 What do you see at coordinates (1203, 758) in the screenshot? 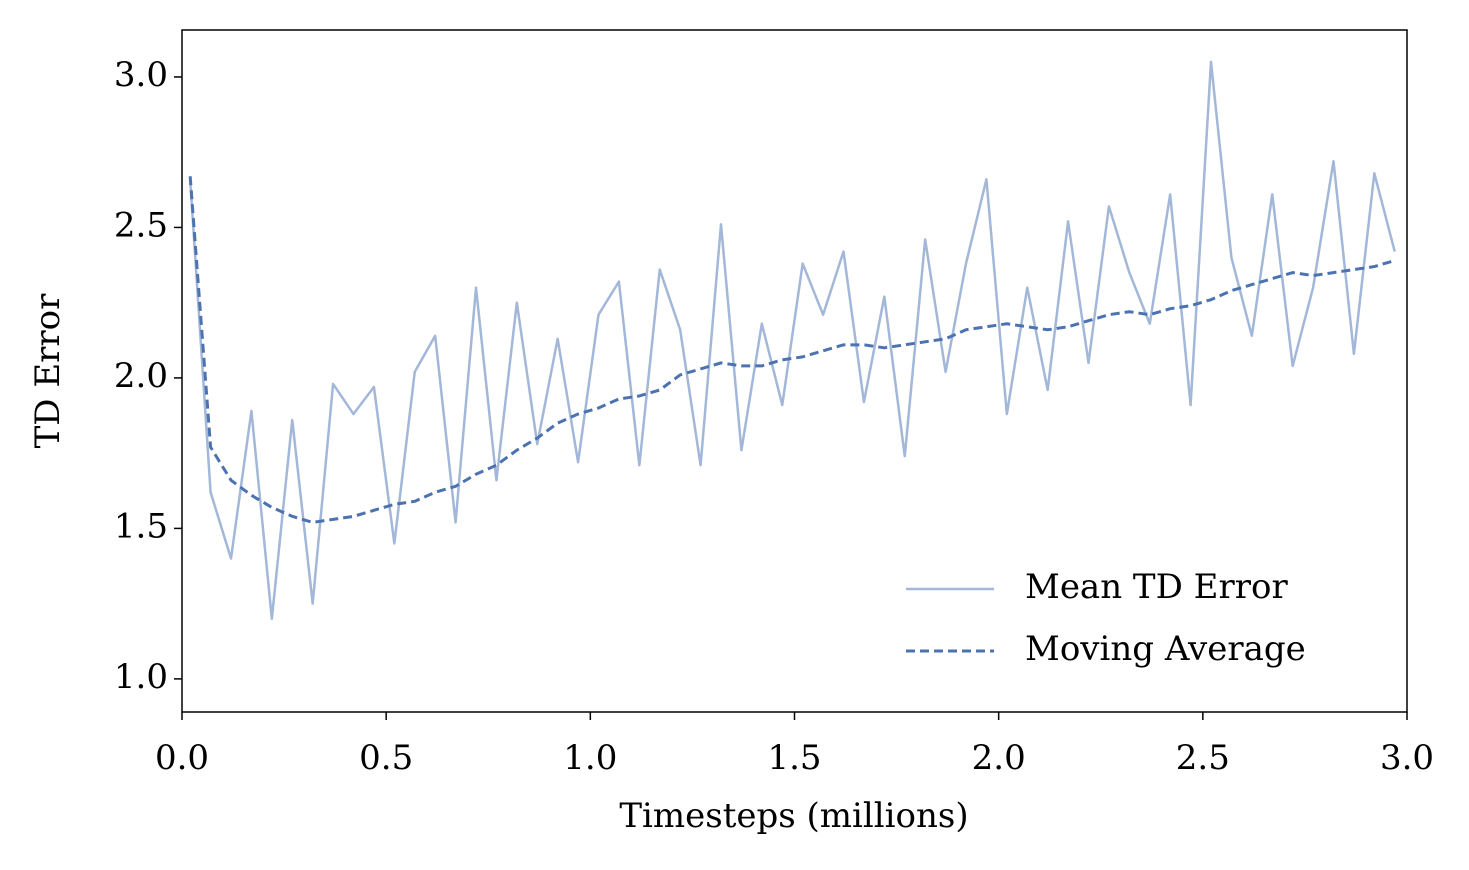
I see `x-tick-label: 2.5` at bounding box center [1203, 758].